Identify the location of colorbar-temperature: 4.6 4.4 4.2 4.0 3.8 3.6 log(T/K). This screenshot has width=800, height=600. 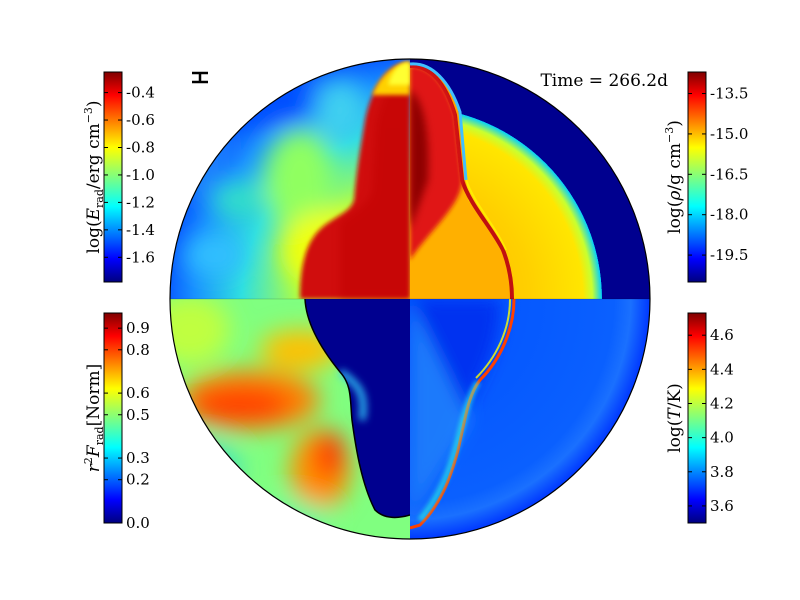
(699, 418).